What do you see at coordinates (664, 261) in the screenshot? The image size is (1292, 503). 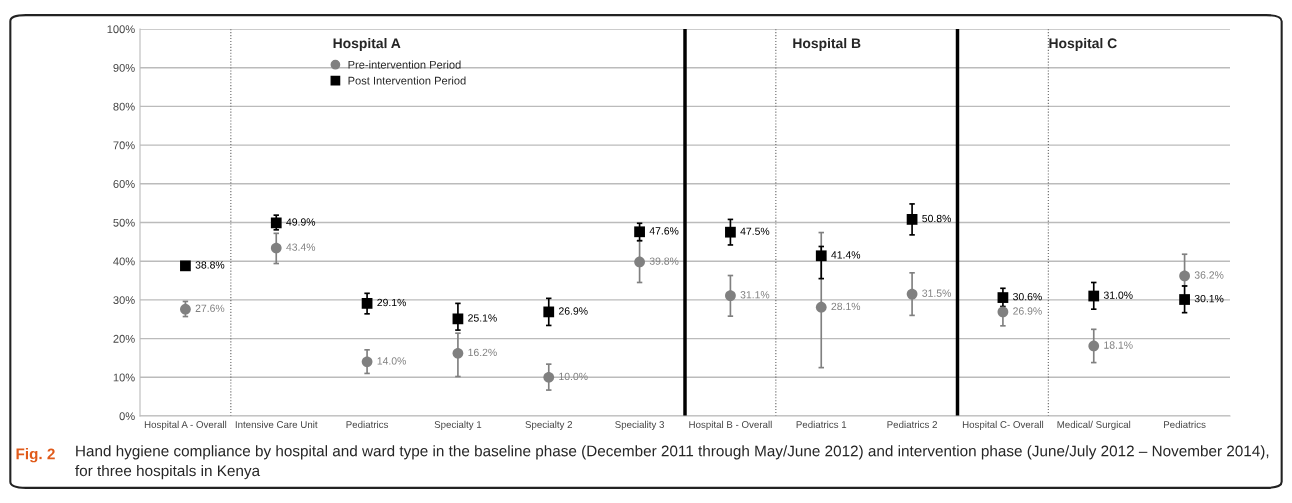 I see `data-label: 39.8%` at bounding box center [664, 261].